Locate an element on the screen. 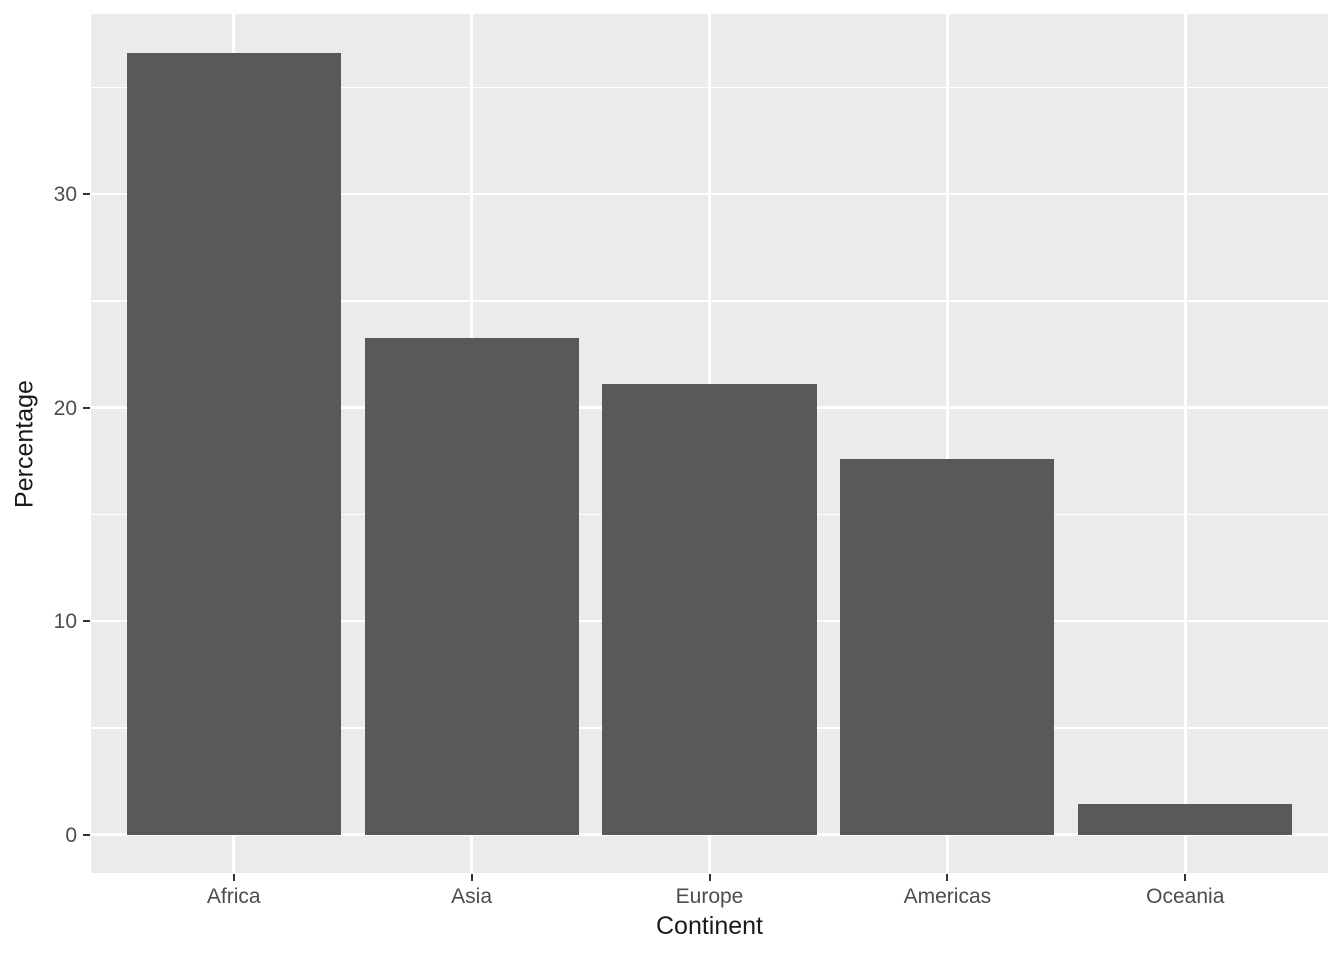 The image size is (1344, 960). bar-oceania is located at coordinates (1185, 819).